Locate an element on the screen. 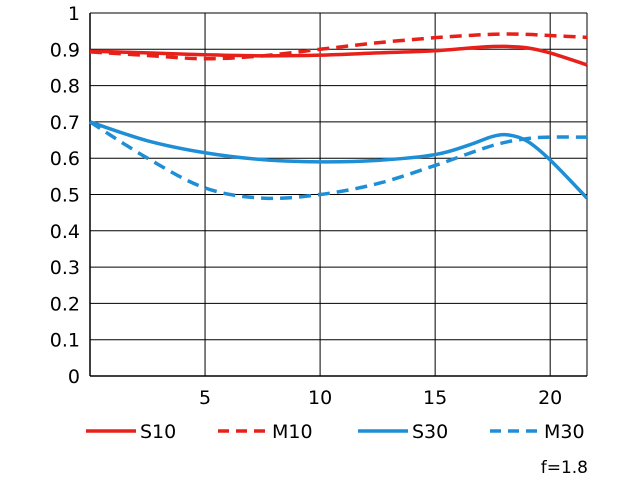  y-tick-label: 0.5 is located at coordinates (65, 196).